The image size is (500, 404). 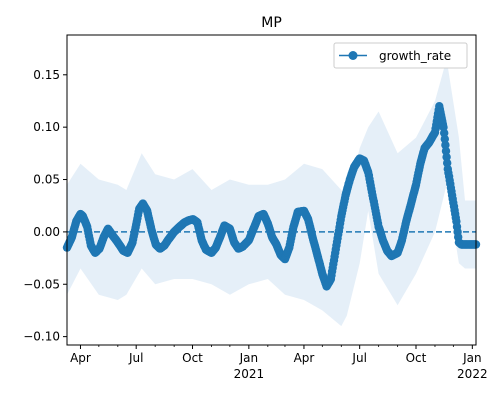 I want to click on legend-frame, so click(x=400, y=55).